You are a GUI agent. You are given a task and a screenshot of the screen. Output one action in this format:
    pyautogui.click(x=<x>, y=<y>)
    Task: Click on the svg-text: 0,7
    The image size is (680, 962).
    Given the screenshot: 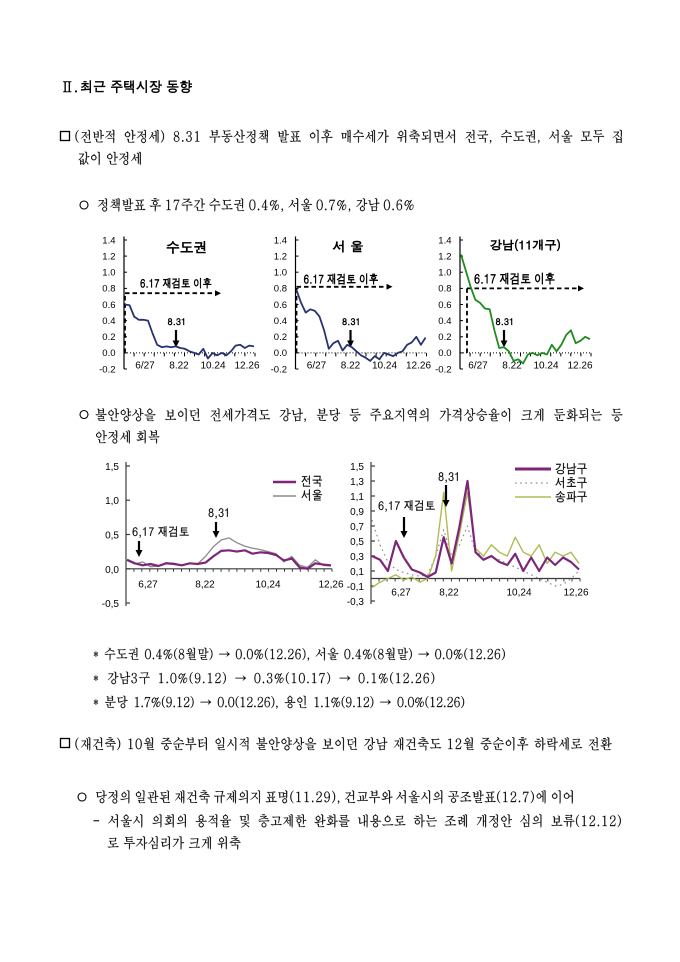 What is the action you would take?
    pyautogui.click(x=357, y=527)
    